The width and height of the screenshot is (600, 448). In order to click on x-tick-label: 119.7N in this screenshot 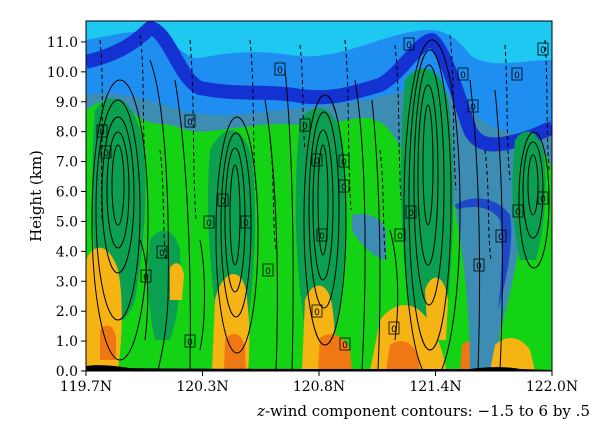, I will do `click(86, 387)`.